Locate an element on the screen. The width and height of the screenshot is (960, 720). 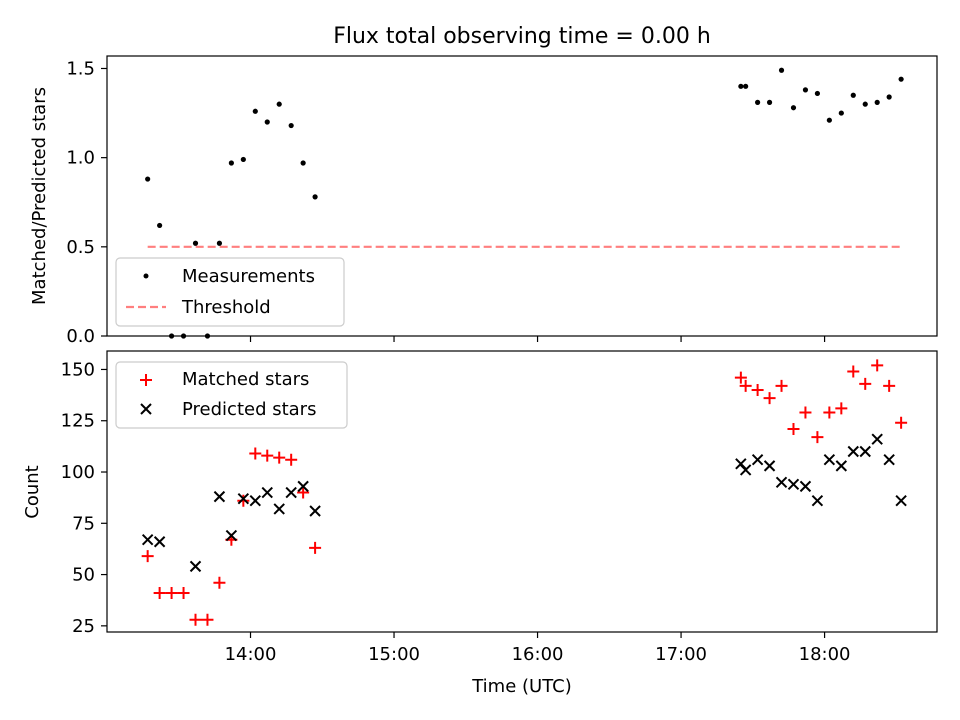
top-y-tick-label: 0.0 is located at coordinates (80, 336).